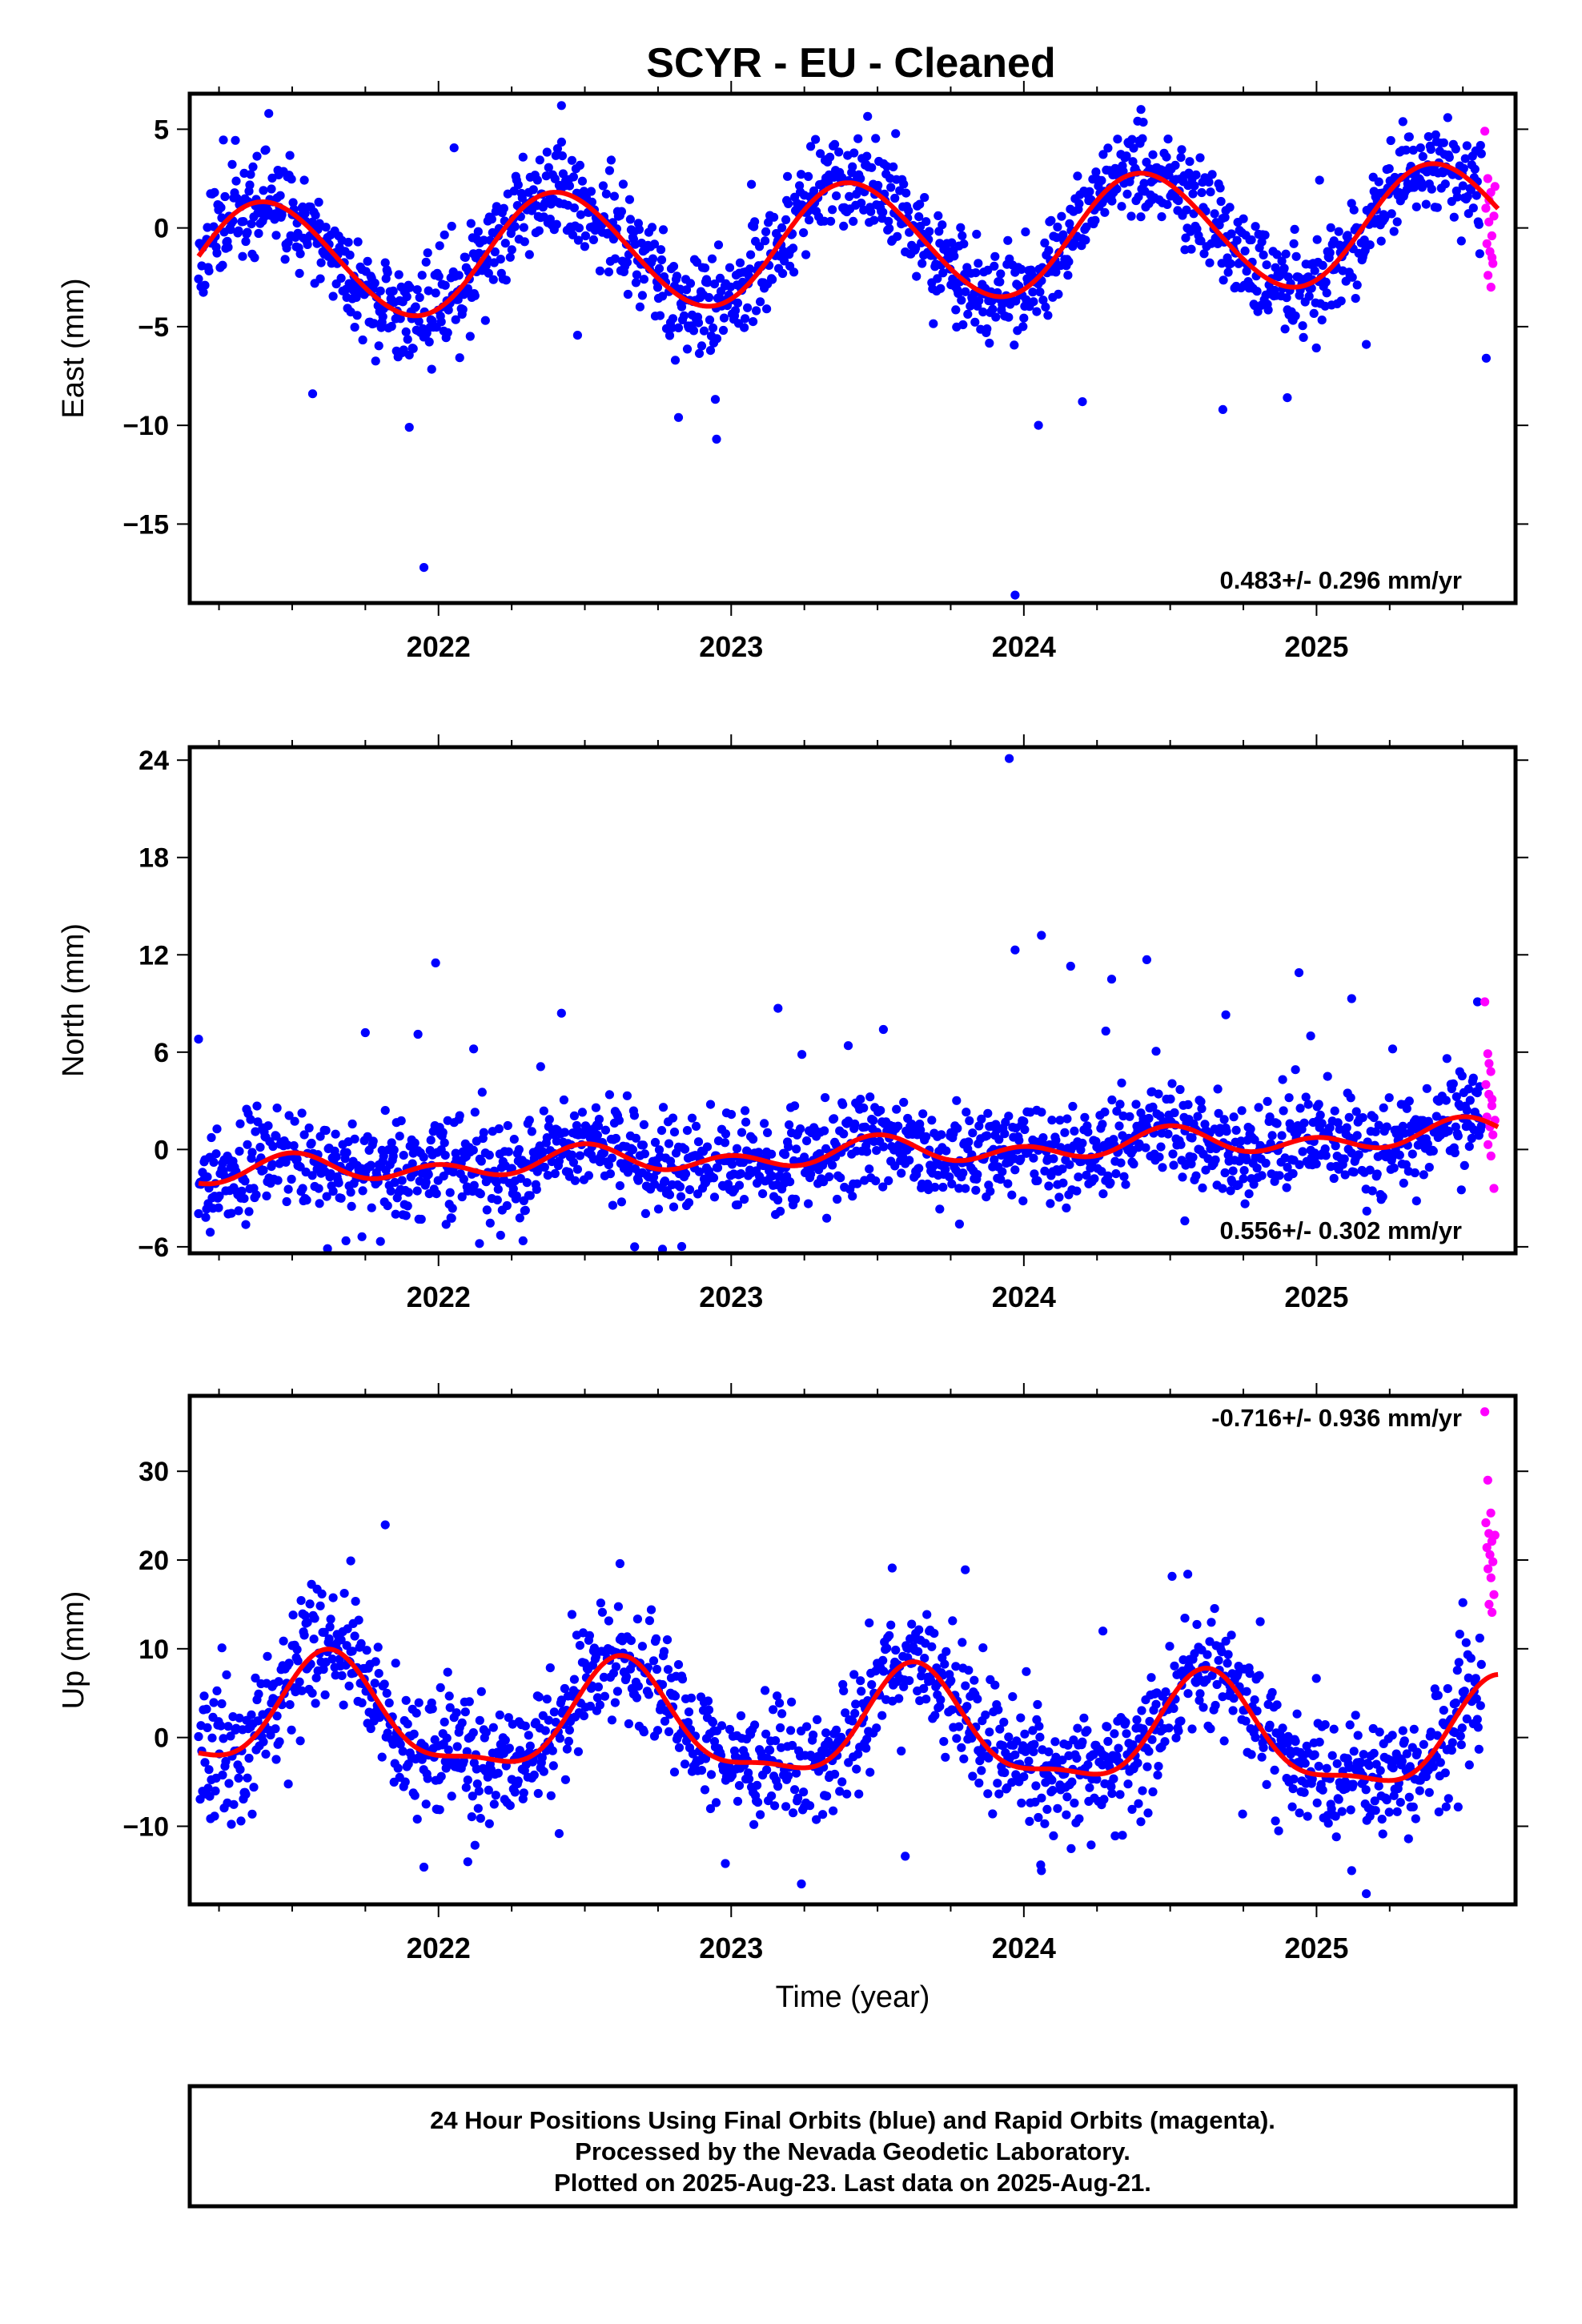 The image size is (1582, 2324). I want to click on y-tick-label: 12, so click(154, 955).